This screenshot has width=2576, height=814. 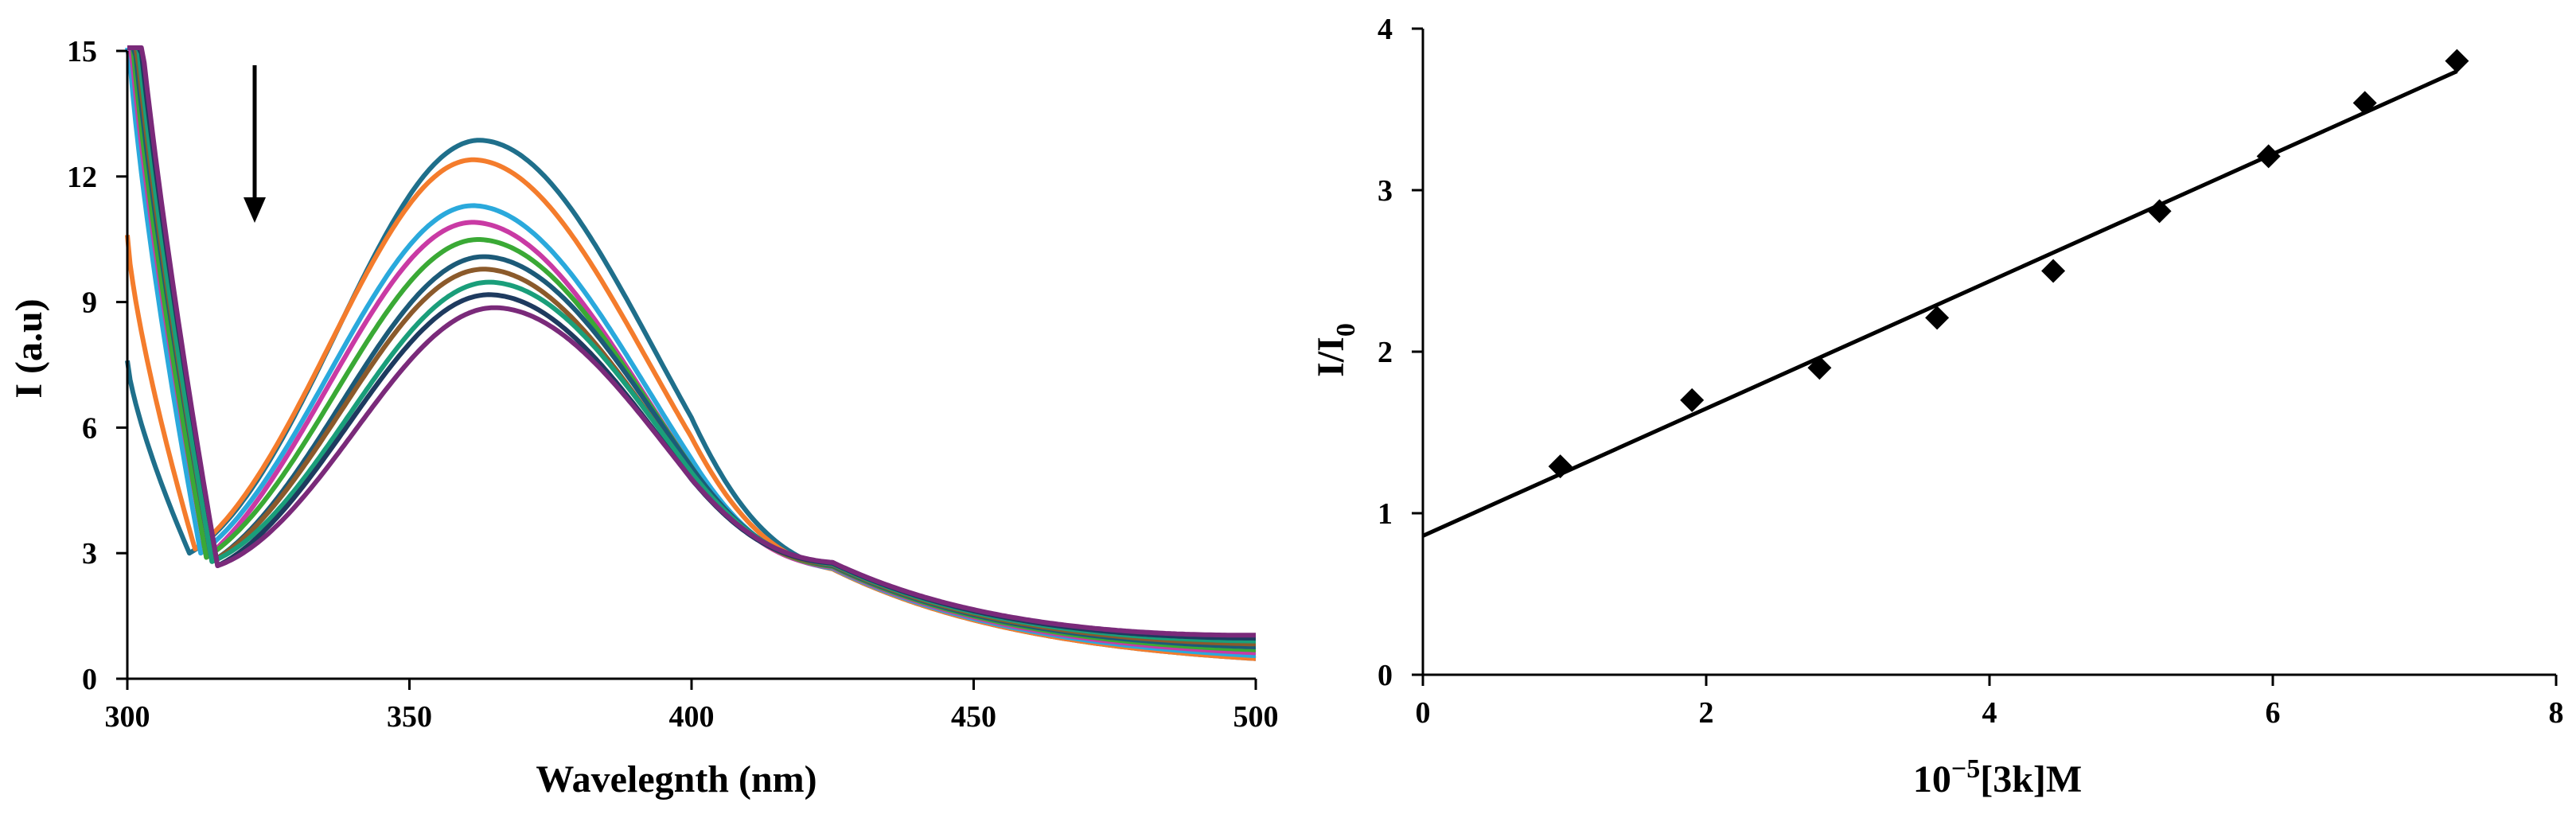 I want to click on spectra-y-tick-label: 12, so click(x=82, y=177).